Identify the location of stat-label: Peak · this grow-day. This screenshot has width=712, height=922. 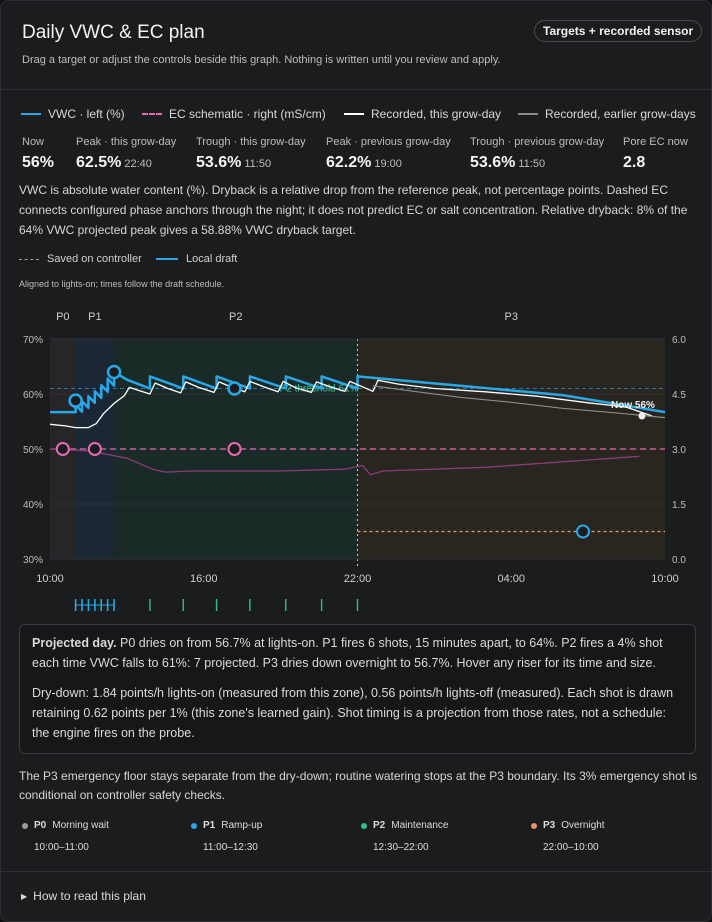
(126, 142).